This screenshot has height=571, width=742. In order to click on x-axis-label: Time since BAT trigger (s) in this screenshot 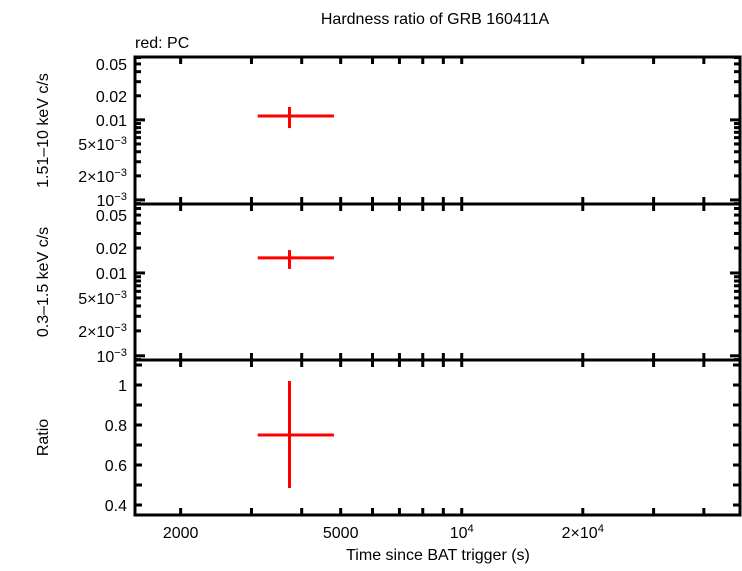, I will do `click(438, 555)`.